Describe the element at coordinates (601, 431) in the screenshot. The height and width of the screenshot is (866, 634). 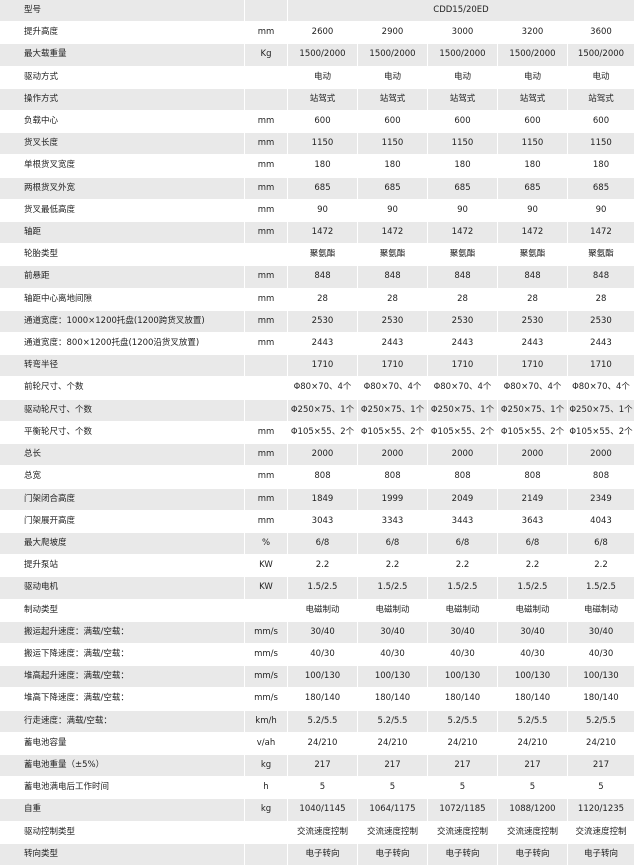
I see `value-cell: Φ105×55、2个` at that location.